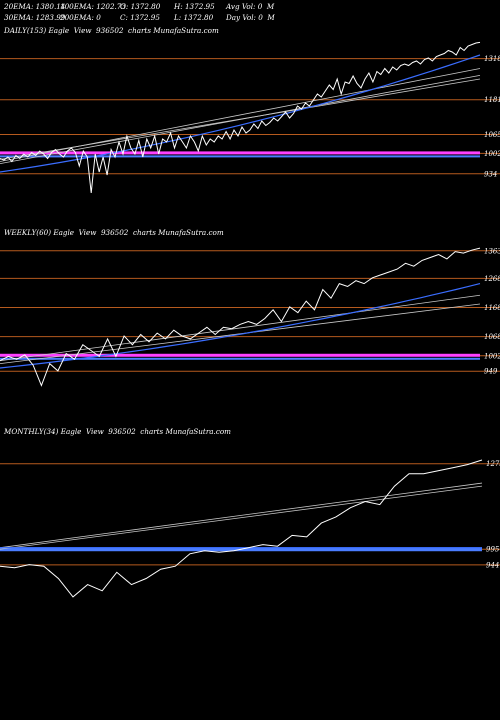 The width and height of the screenshot is (500, 720). I want to click on close-value: C: 1372.95, so click(140, 17).